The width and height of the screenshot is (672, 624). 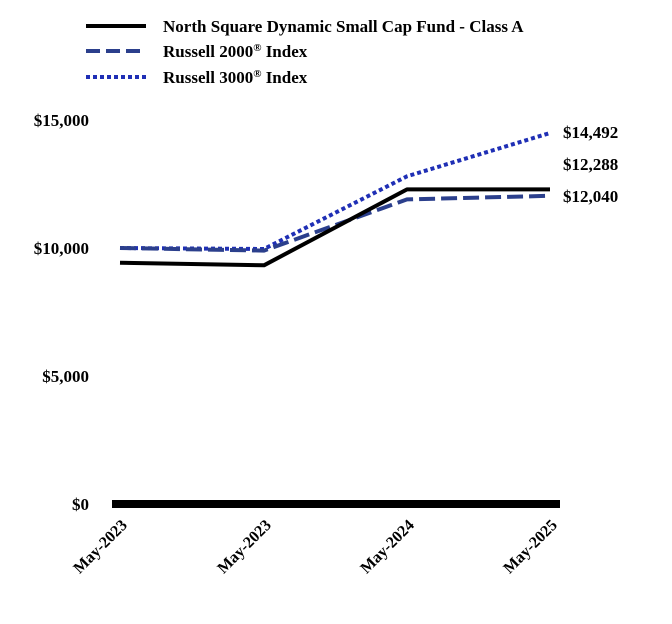 I want to click on legend-label-3: Russell 3000® Index, so click(x=235, y=77).